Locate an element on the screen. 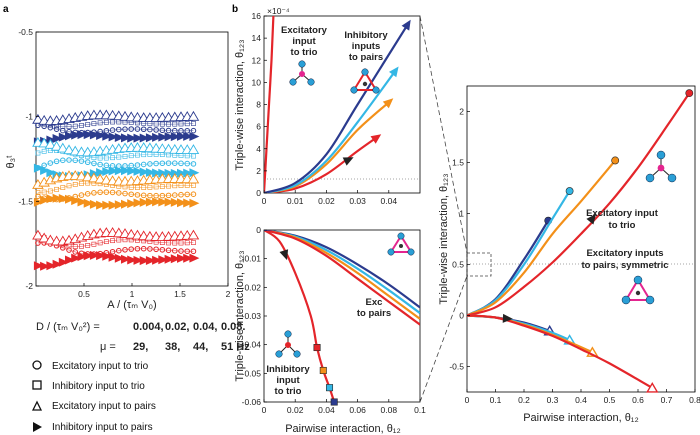 The image size is (700, 435). motif-inh-pairs-icon is located at coordinates (365, 81).